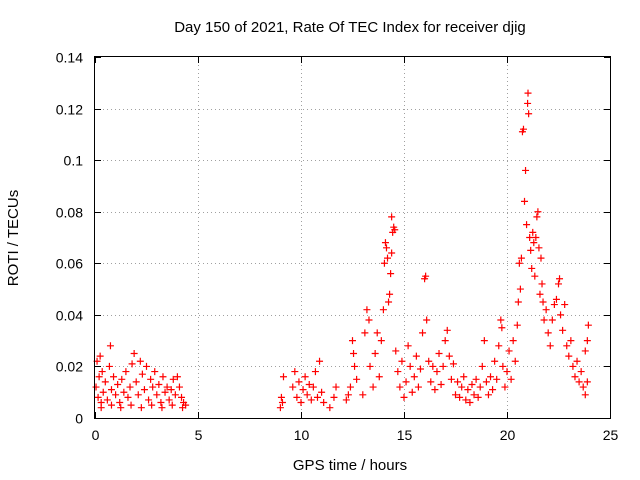 The width and height of the screenshot is (640, 480). What do you see at coordinates (69, 367) in the screenshot?
I see `y-tick-label: 0.02` at bounding box center [69, 367].